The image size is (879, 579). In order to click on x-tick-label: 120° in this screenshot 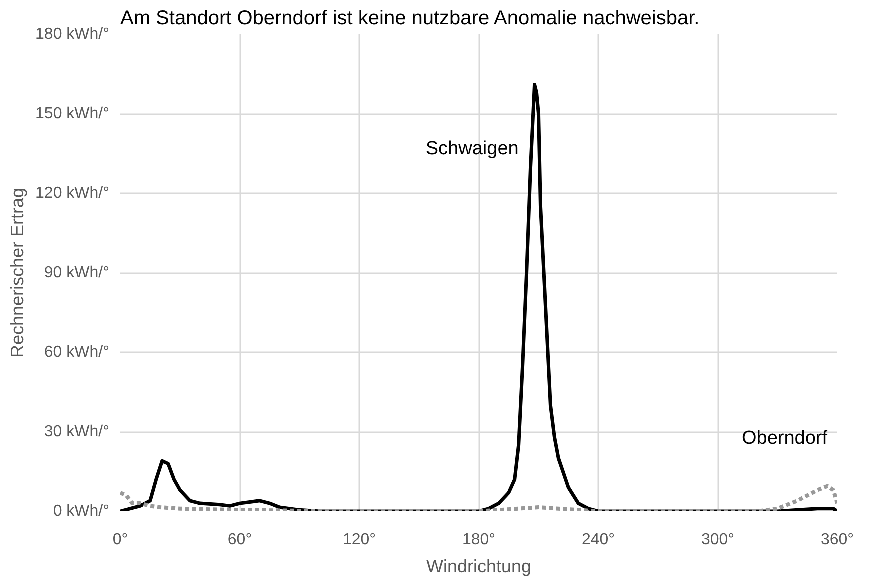, I will do `click(359, 540)`.